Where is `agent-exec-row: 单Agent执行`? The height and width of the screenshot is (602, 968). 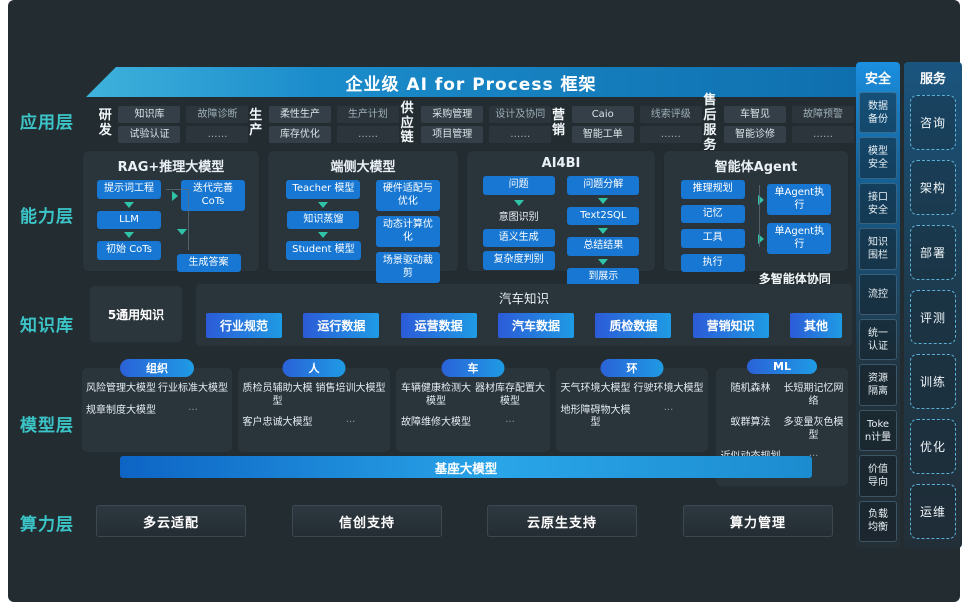 agent-exec-row: 单Agent执行 is located at coordinates (795, 199).